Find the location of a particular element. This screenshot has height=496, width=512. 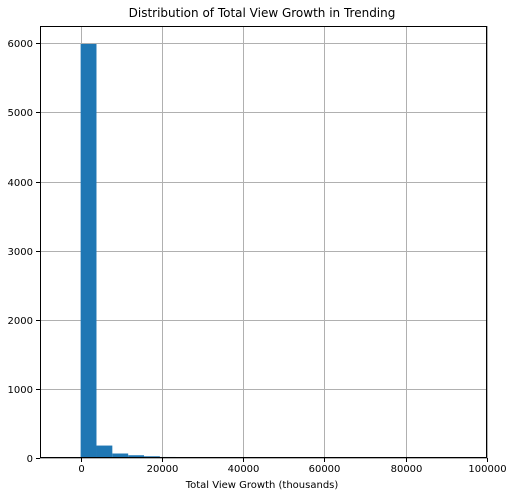

y-tick-label: 4000 is located at coordinates (20, 183).